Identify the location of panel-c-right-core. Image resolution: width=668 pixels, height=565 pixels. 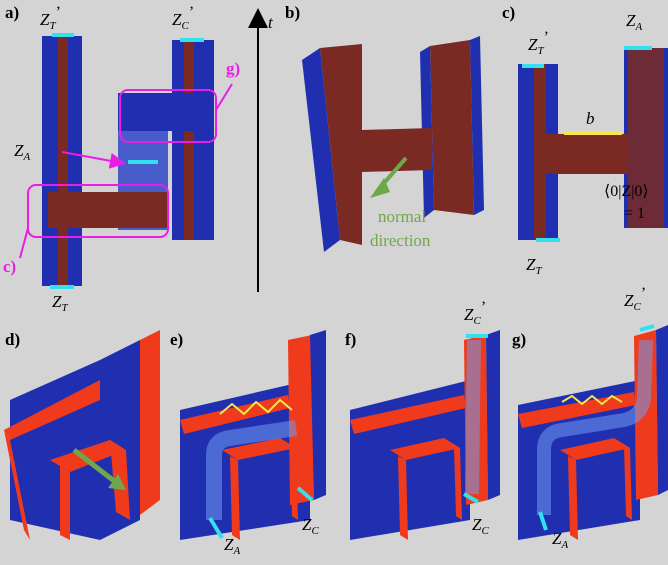
(646, 138).